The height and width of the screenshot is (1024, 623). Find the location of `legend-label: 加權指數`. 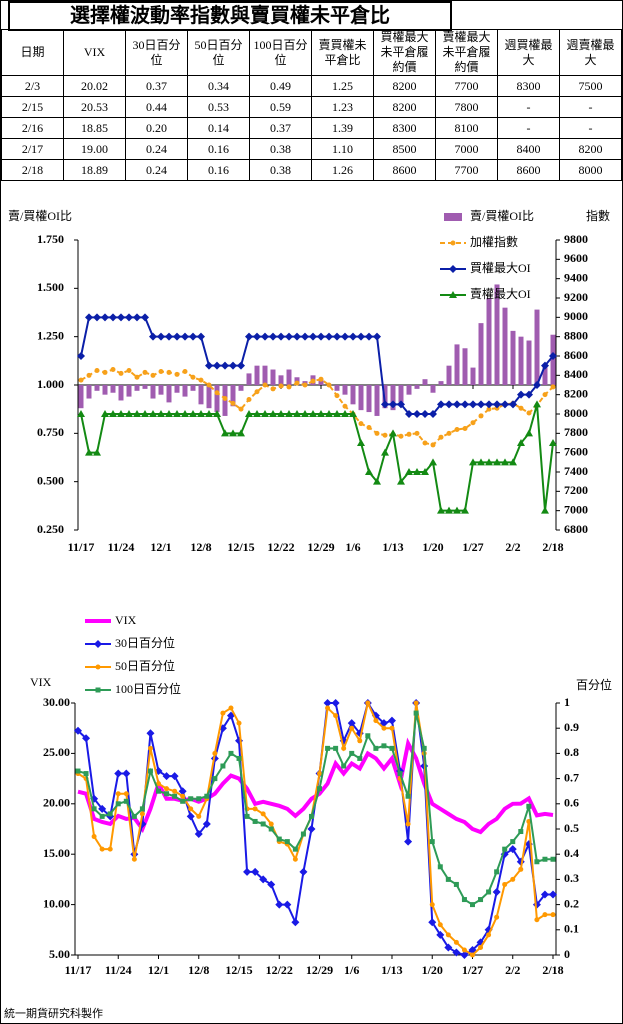

legend-label: 加權指數 is located at coordinates (494, 241).